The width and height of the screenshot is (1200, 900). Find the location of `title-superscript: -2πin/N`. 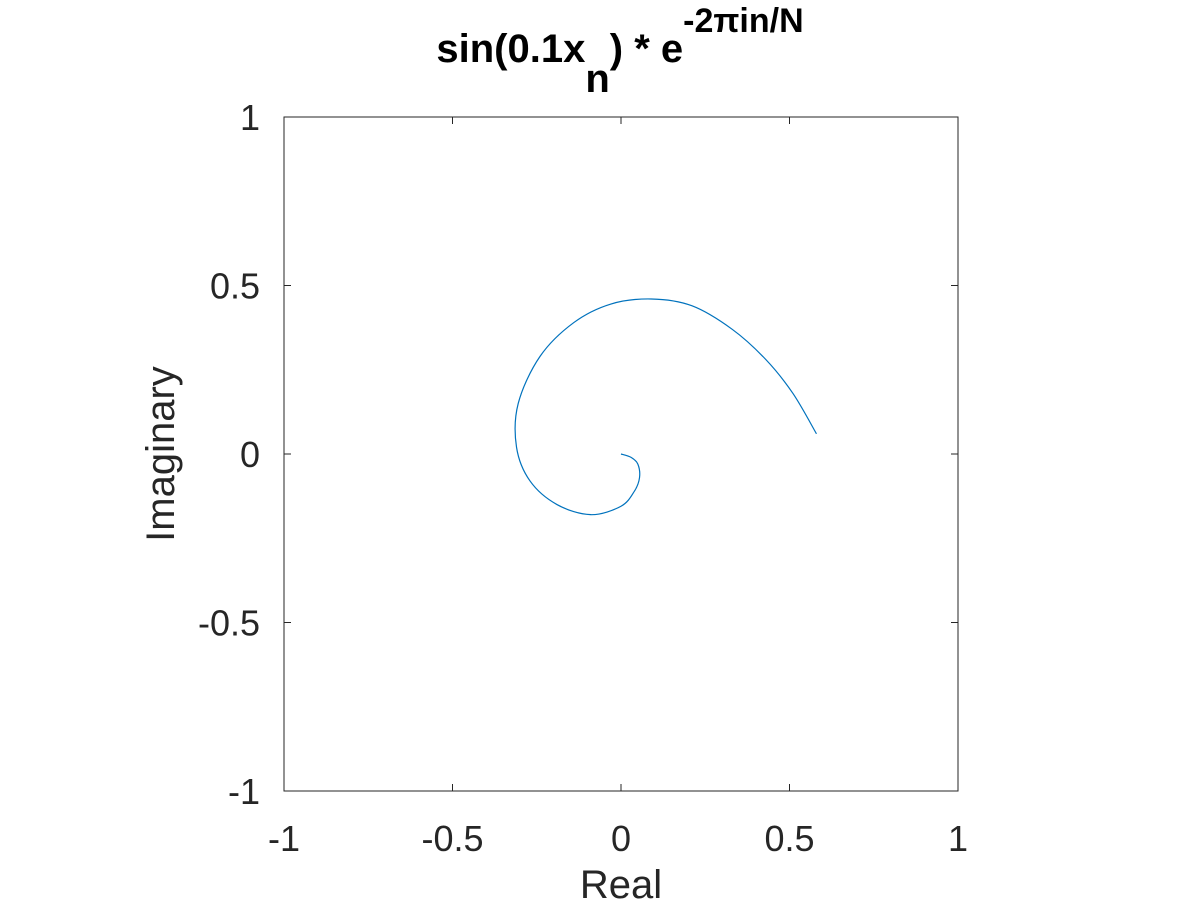

title-superscript: -2πin/N is located at coordinates (743, 21).